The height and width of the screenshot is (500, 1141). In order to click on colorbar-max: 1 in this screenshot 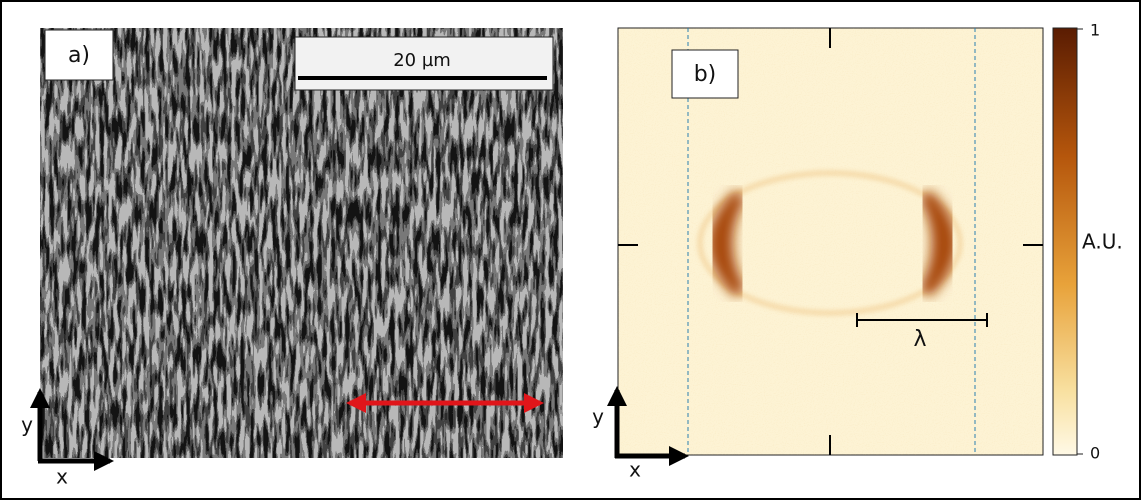, I will do `click(1095, 30)`.